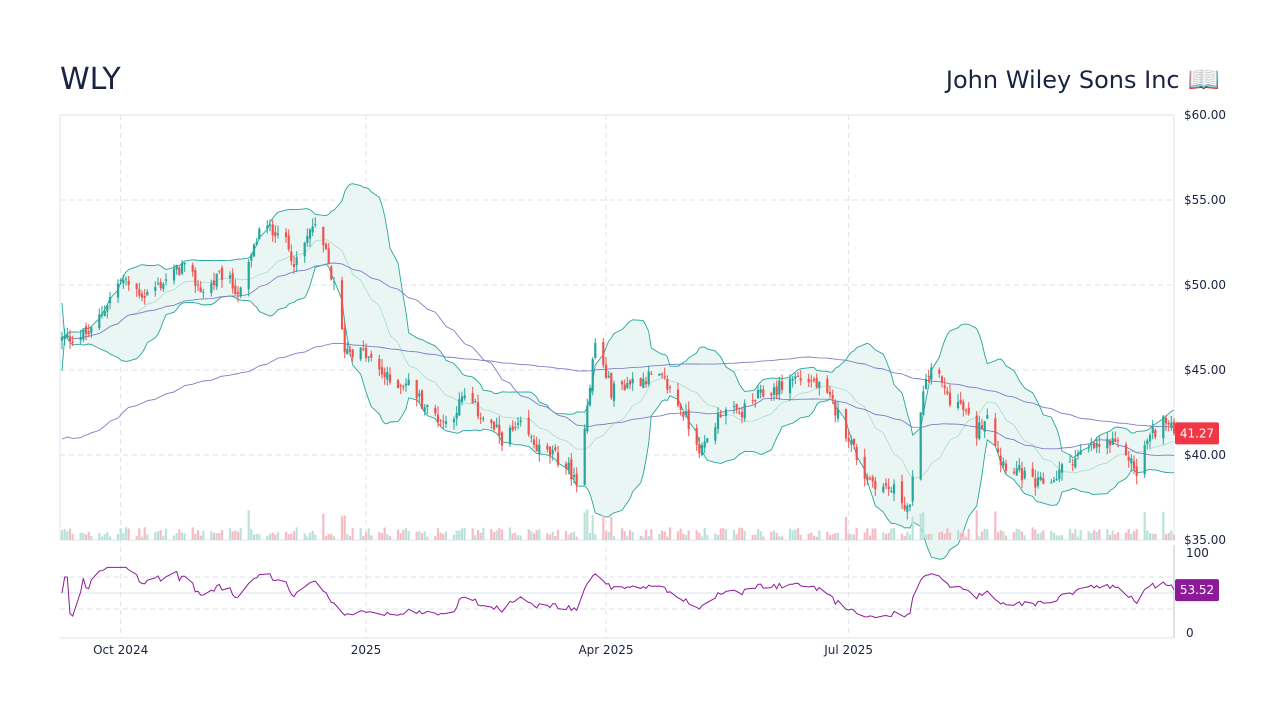 This screenshot has height=720, width=1280. Describe the element at coordinates (1205, 115) in the screenshot. I see `price-axis-tick: $60.00` at that location.